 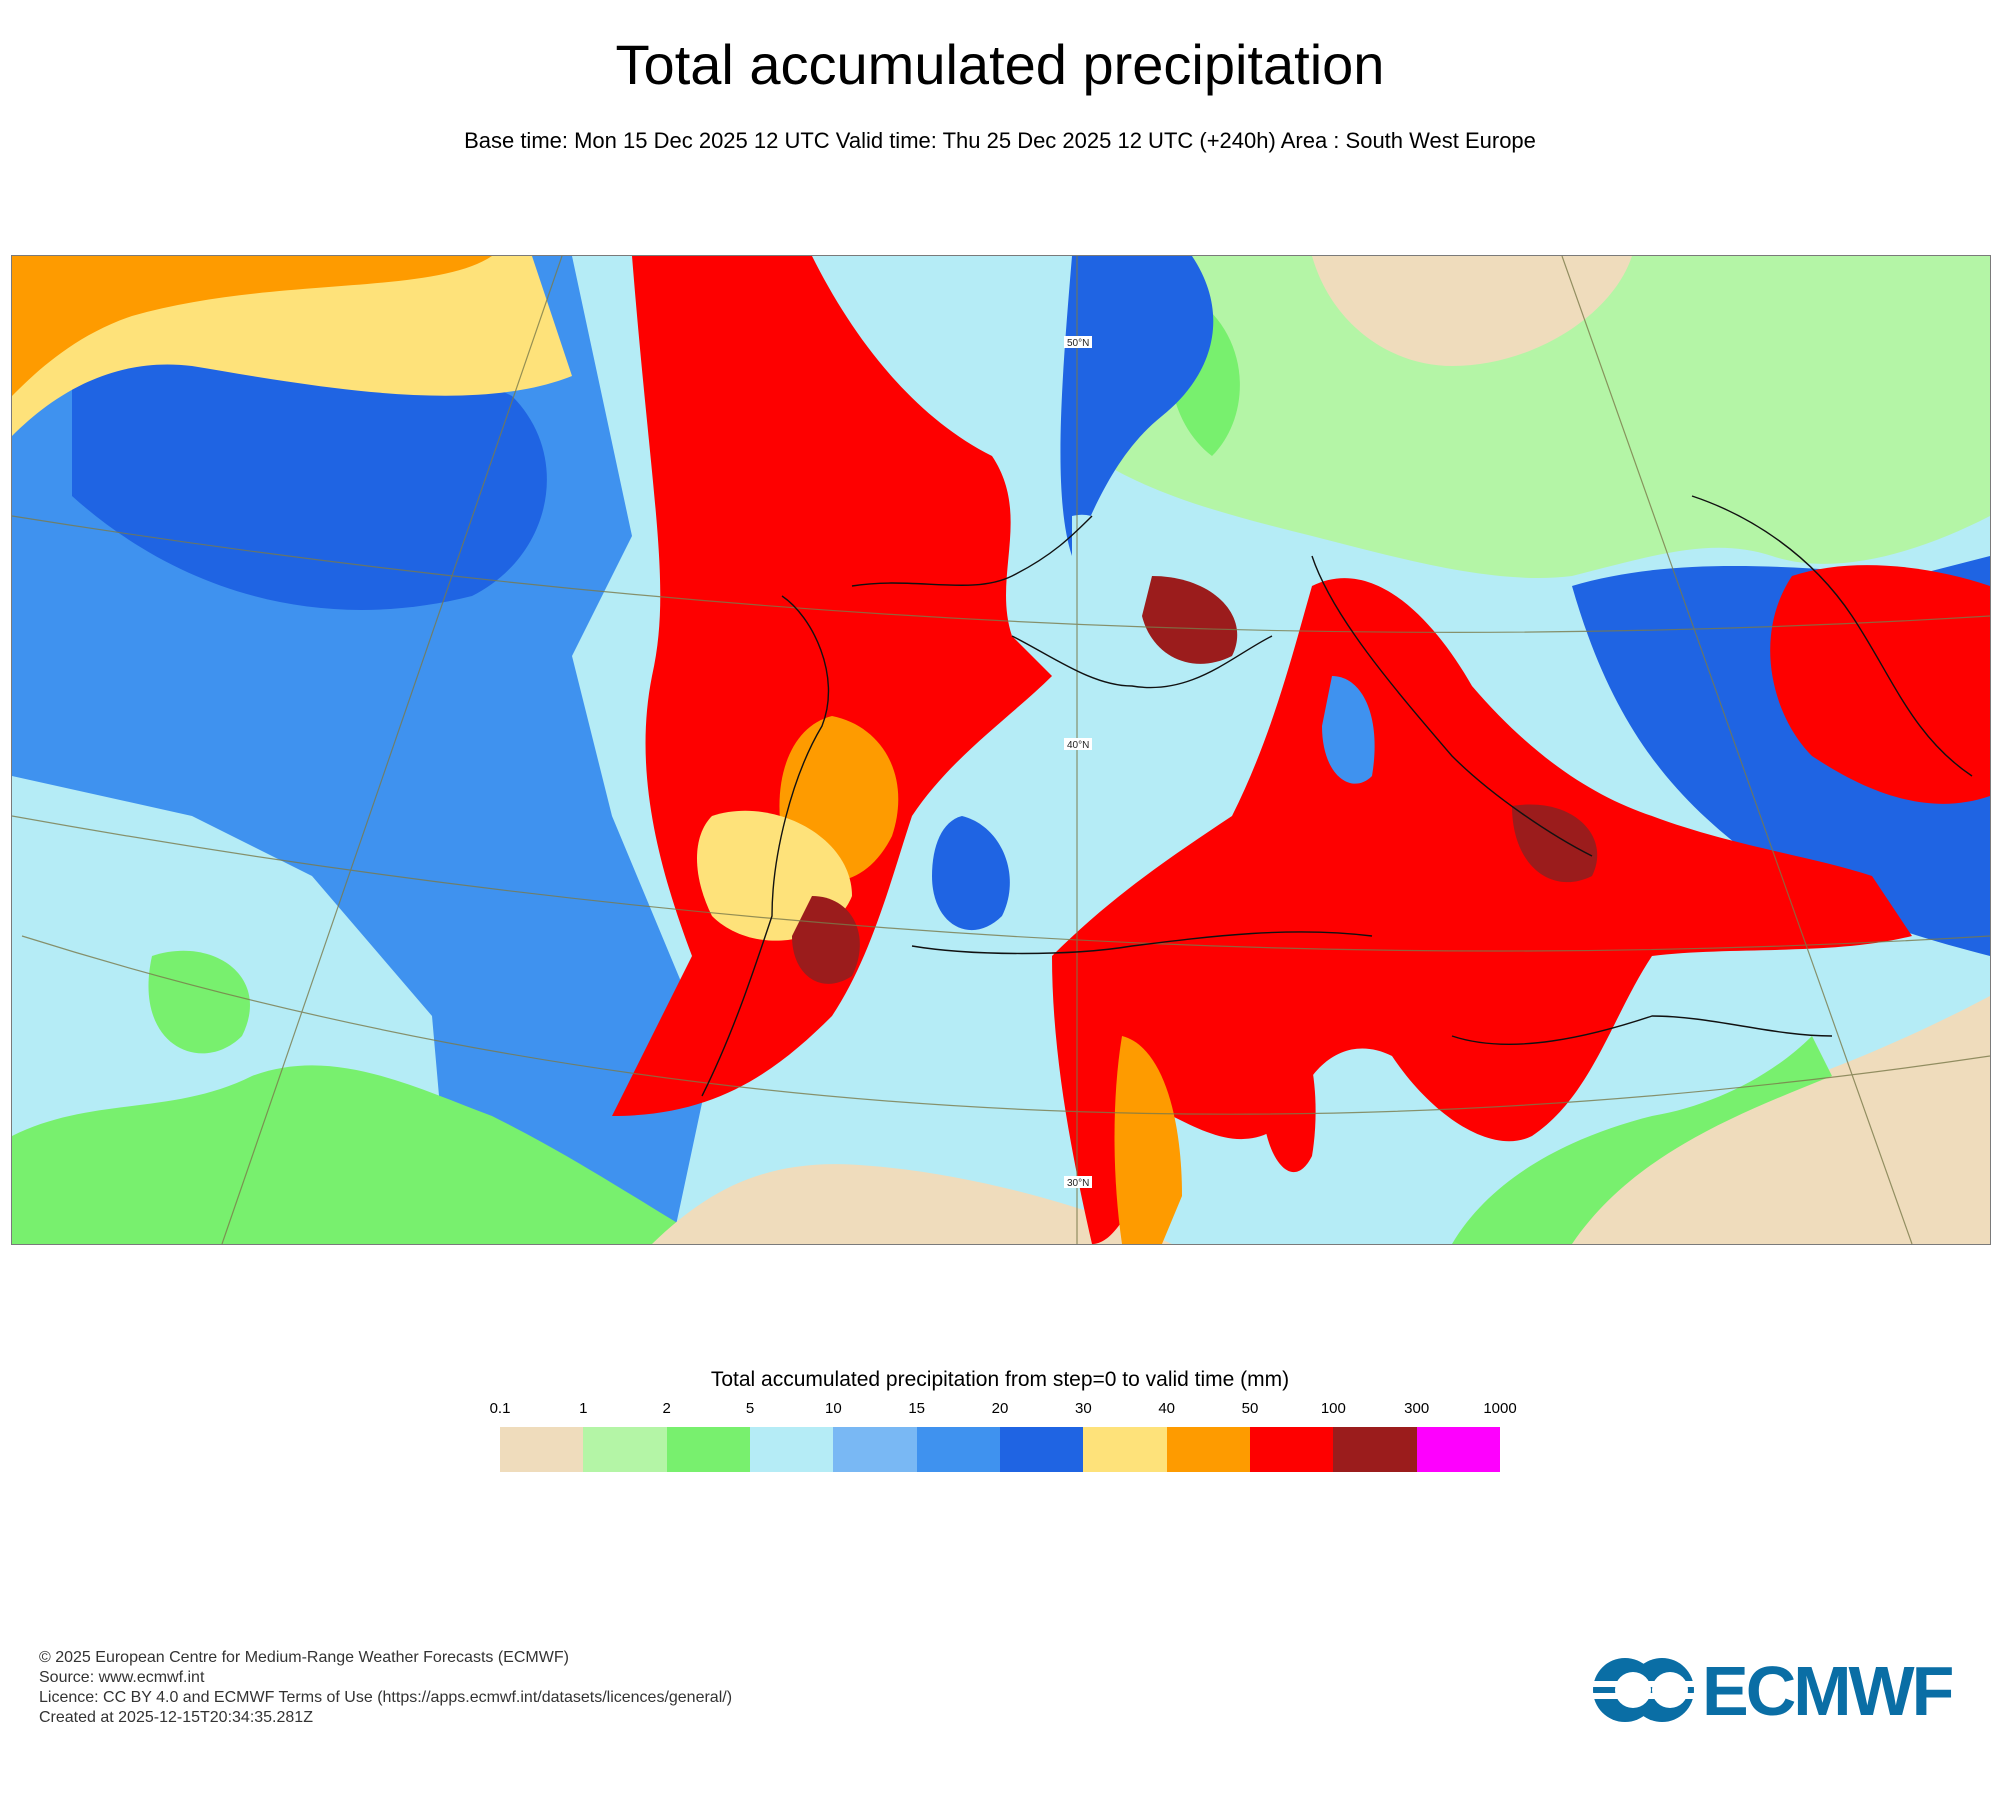 What do you see at coordinates (916, 1408) in the screenshot?
I see `legend-tick-label: 15` at bounding box center [916, 1408].